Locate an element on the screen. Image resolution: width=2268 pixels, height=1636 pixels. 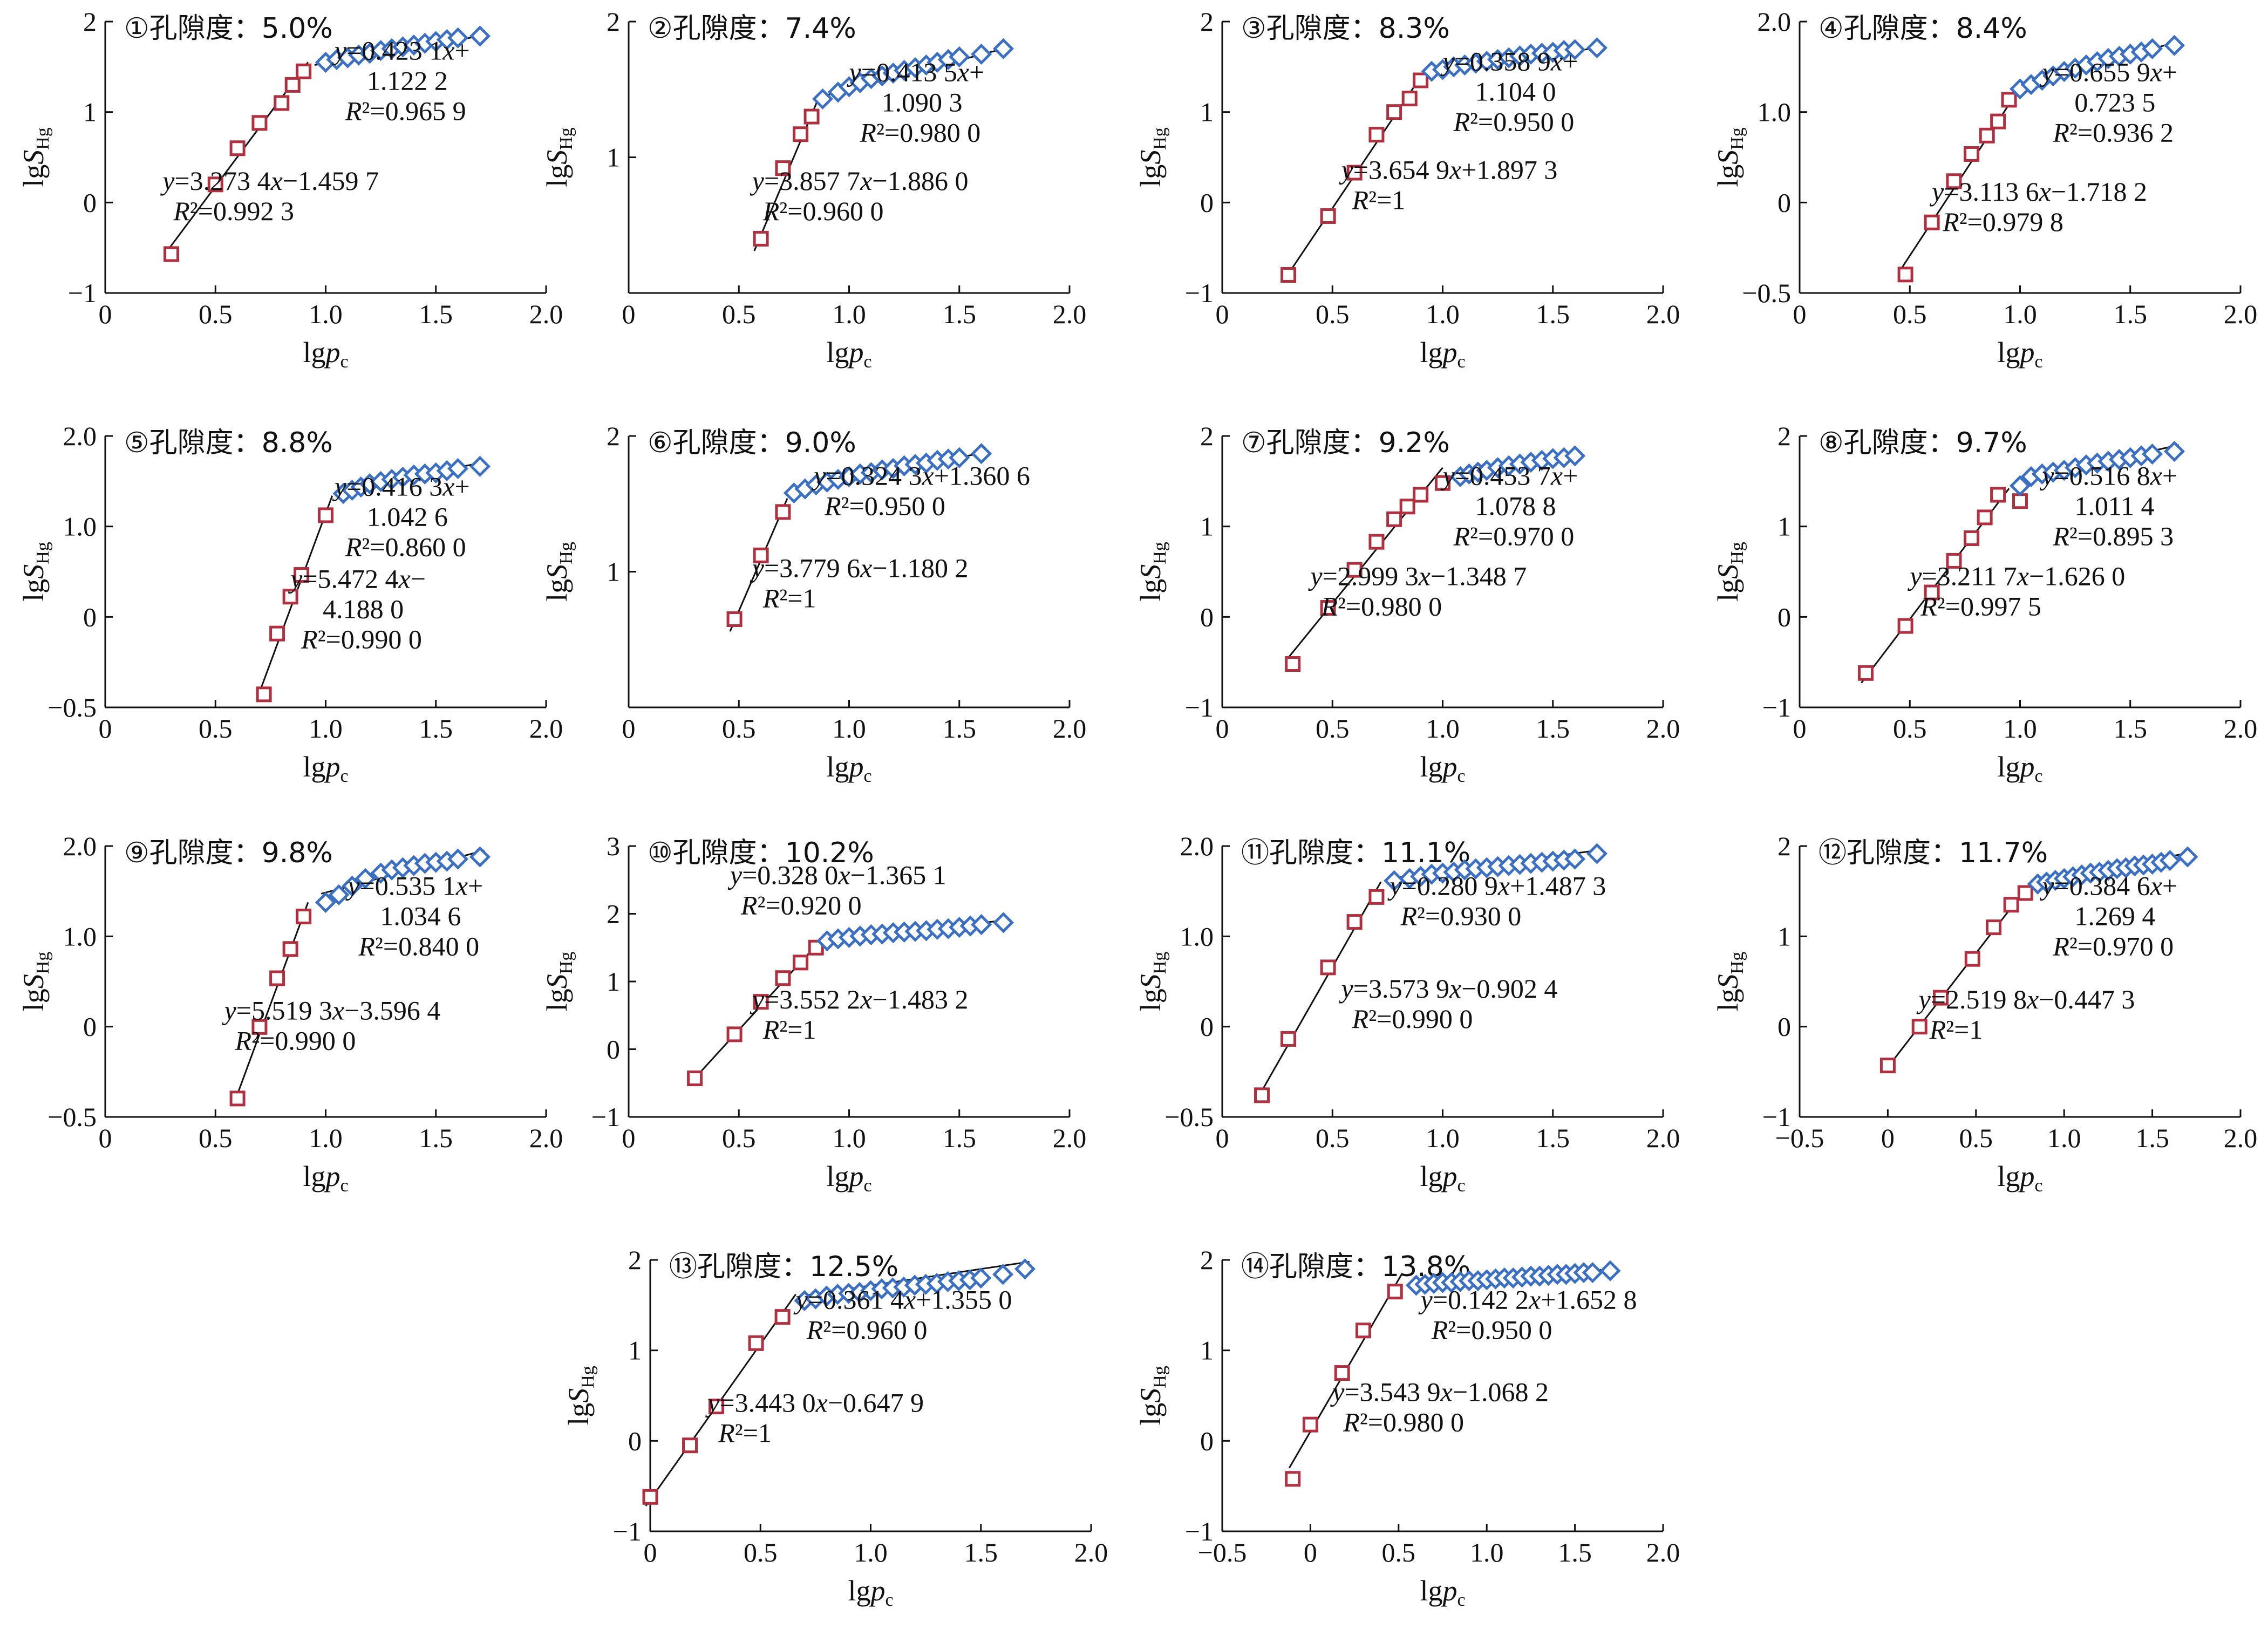
regression-annotation: R²=1 is located at coordinates (789, 1029).